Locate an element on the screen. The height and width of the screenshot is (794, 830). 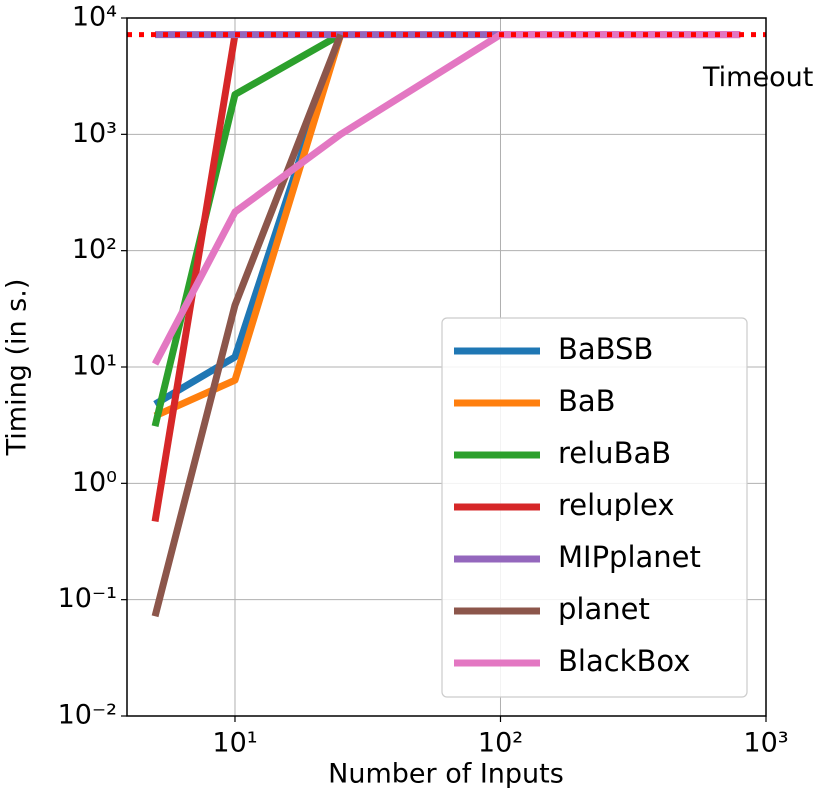
x-tick-label: 10² is located at coordinates (500, 743).